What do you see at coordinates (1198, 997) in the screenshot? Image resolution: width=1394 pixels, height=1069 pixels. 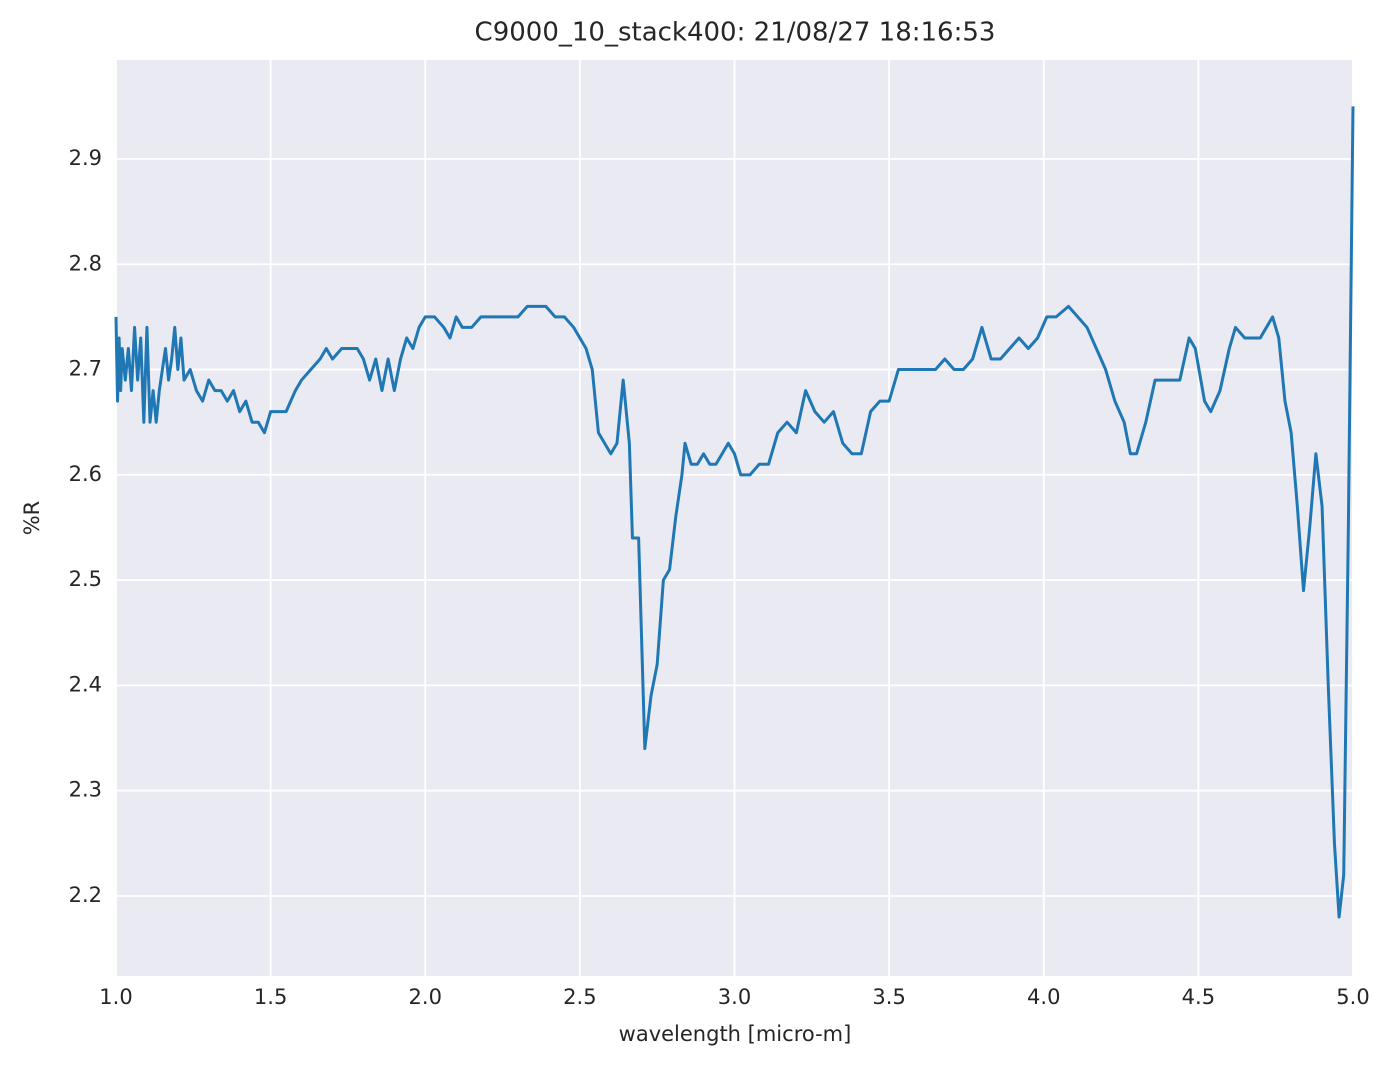 I see `x-tick-label: 4.5` at bounding box center [1198, 997].